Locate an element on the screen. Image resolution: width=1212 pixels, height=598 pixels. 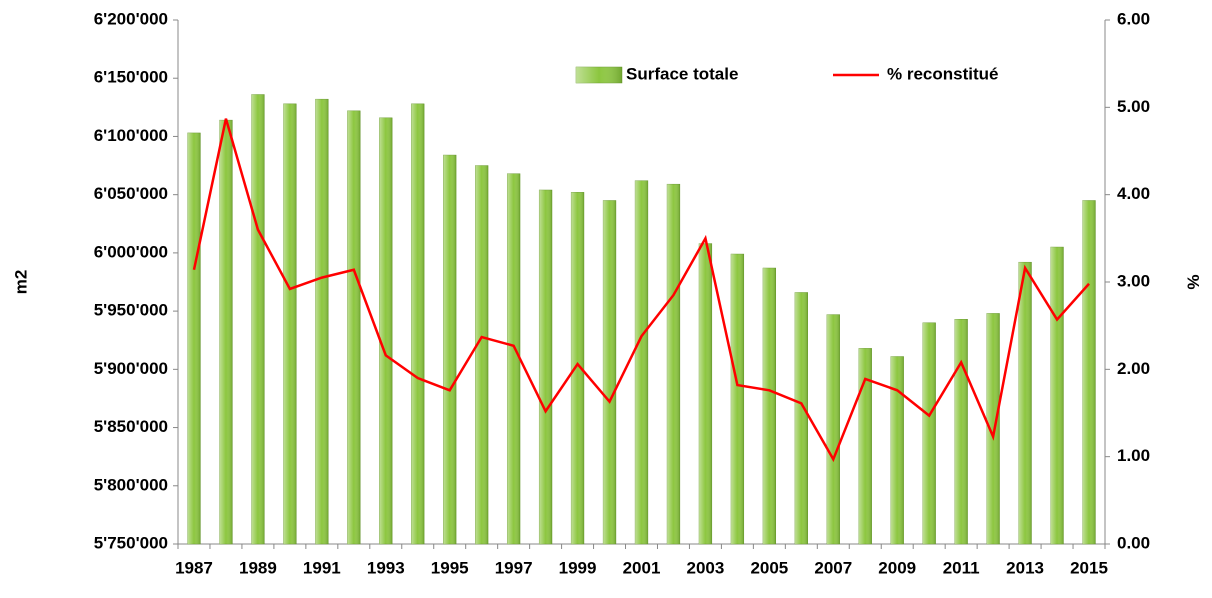
y2-tick-label: 2.00 is located at coordinates (1133, 368).